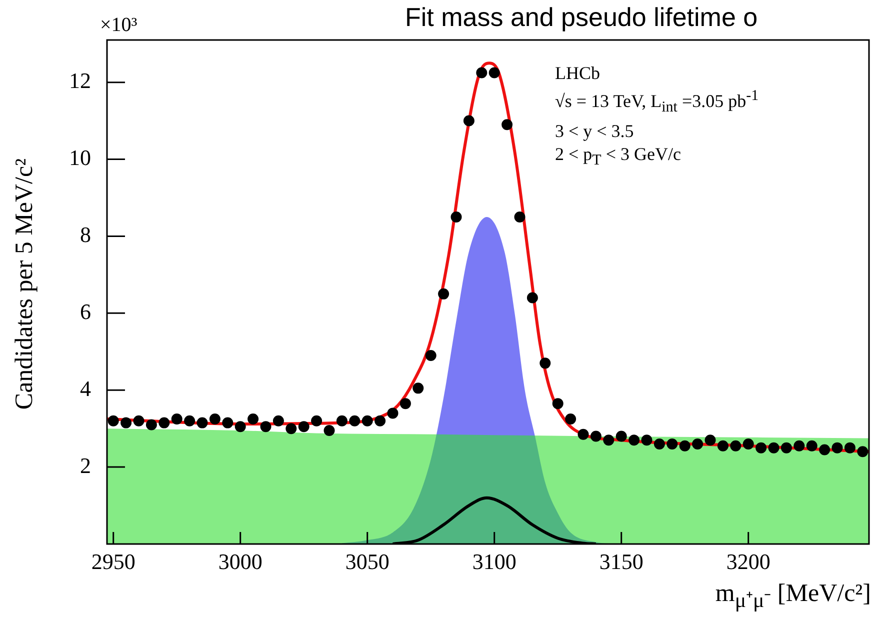 The image size is (875, 625). I want to click on x-tick-label: 2950, so click(113, 561).